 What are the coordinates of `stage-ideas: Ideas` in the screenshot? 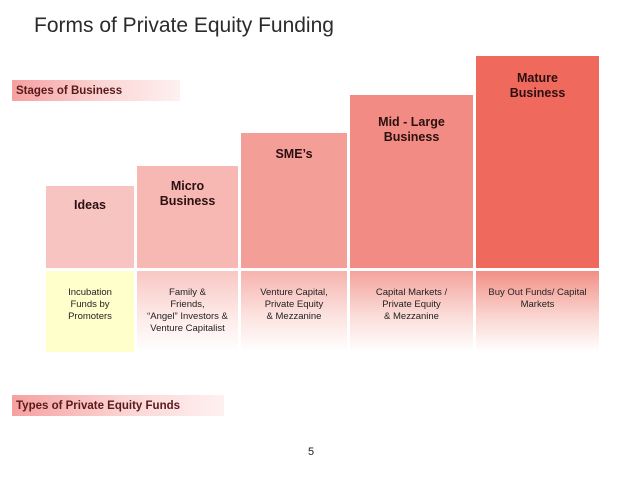 It's located at (90, 227).